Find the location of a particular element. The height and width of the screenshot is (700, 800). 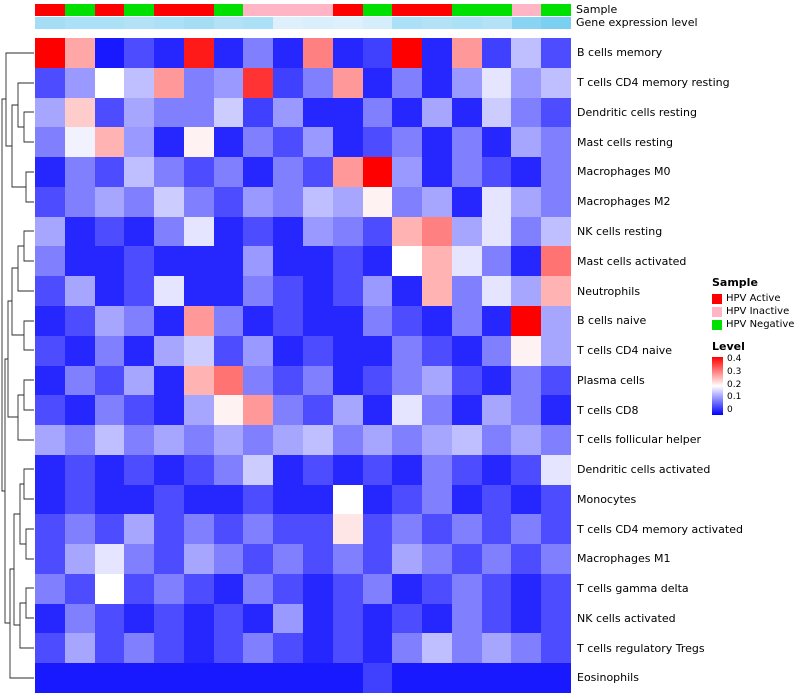

legend-sample-entry: HPV Negative is located at coordinates (753, 324).